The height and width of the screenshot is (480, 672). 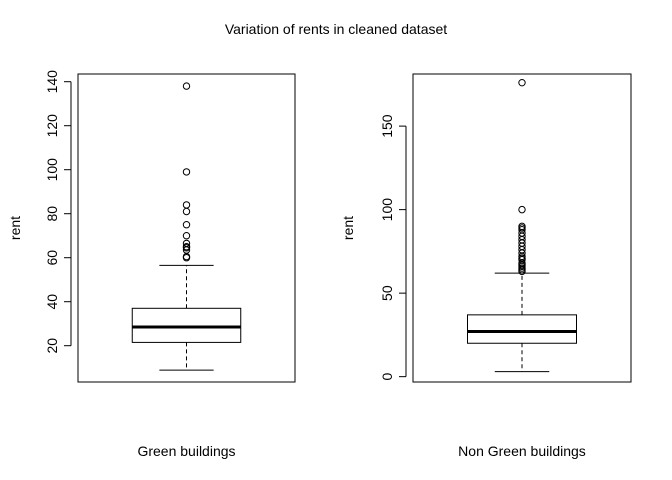 What do you see at coordinates (52, 170) in the screenshot?
I see `green-y-tick-label-100: 100` at bounding box center [52, 170].